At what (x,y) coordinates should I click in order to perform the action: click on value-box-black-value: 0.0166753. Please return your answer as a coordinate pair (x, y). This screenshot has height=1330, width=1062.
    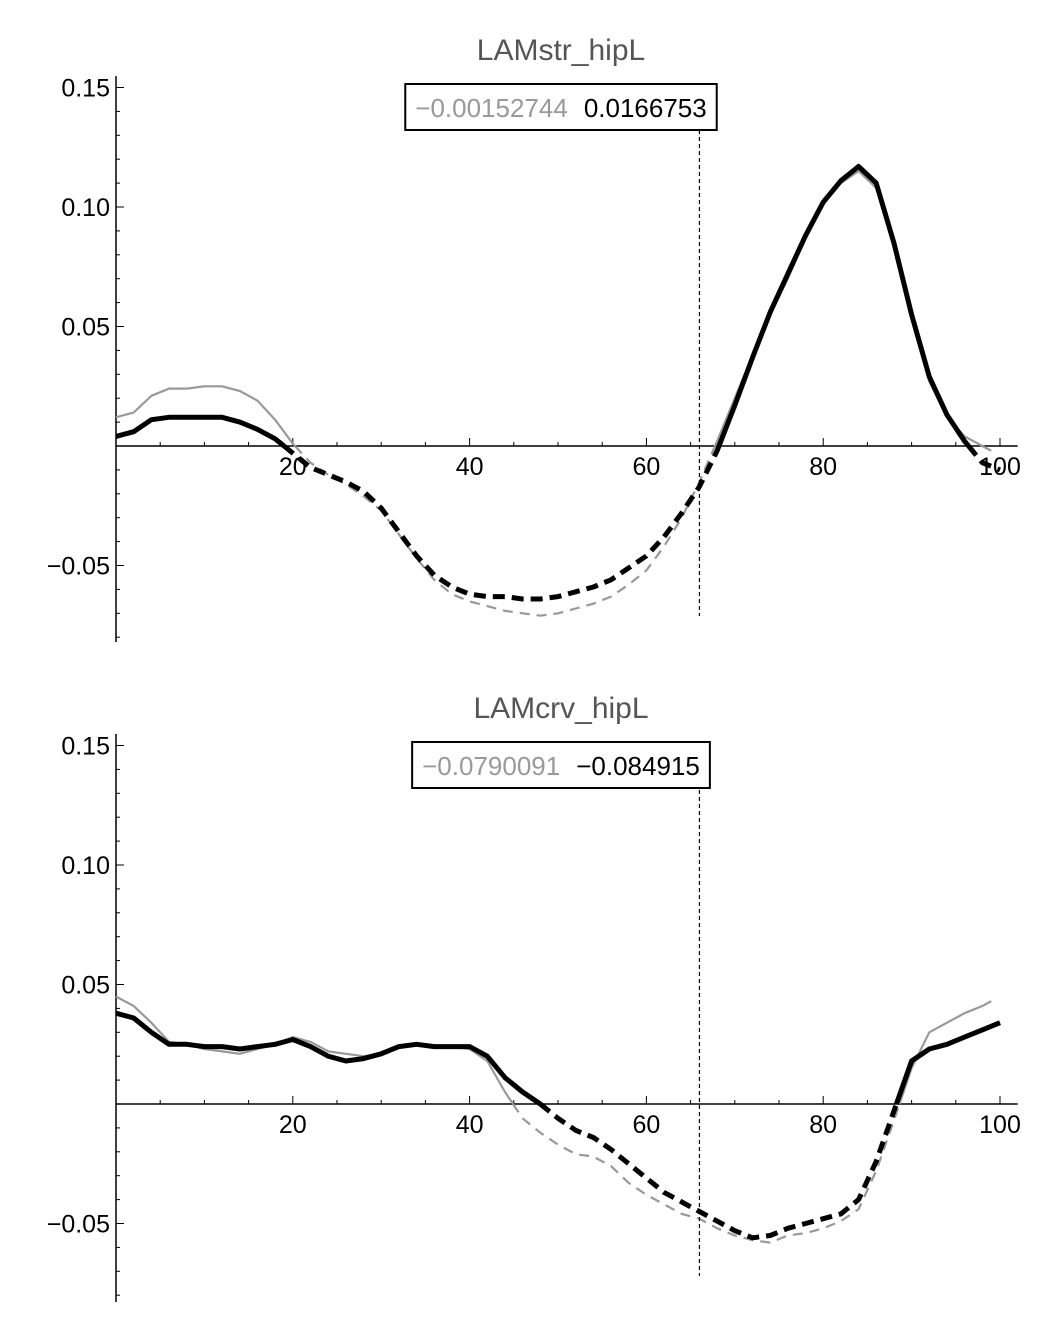
    Looking at the image, I should click on (645, 108).